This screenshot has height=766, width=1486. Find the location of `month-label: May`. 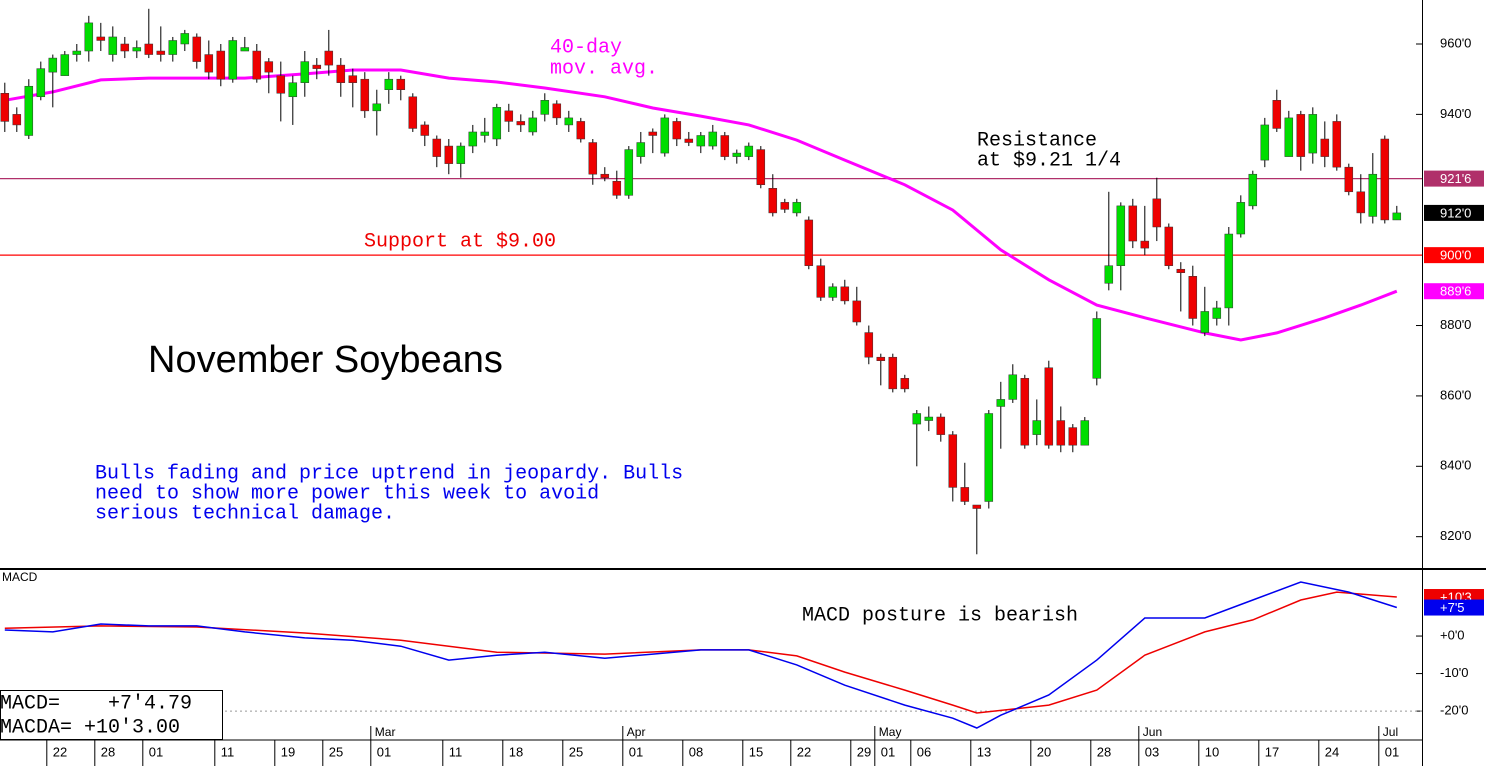

month-label: May is located at coordinates (890, 732).